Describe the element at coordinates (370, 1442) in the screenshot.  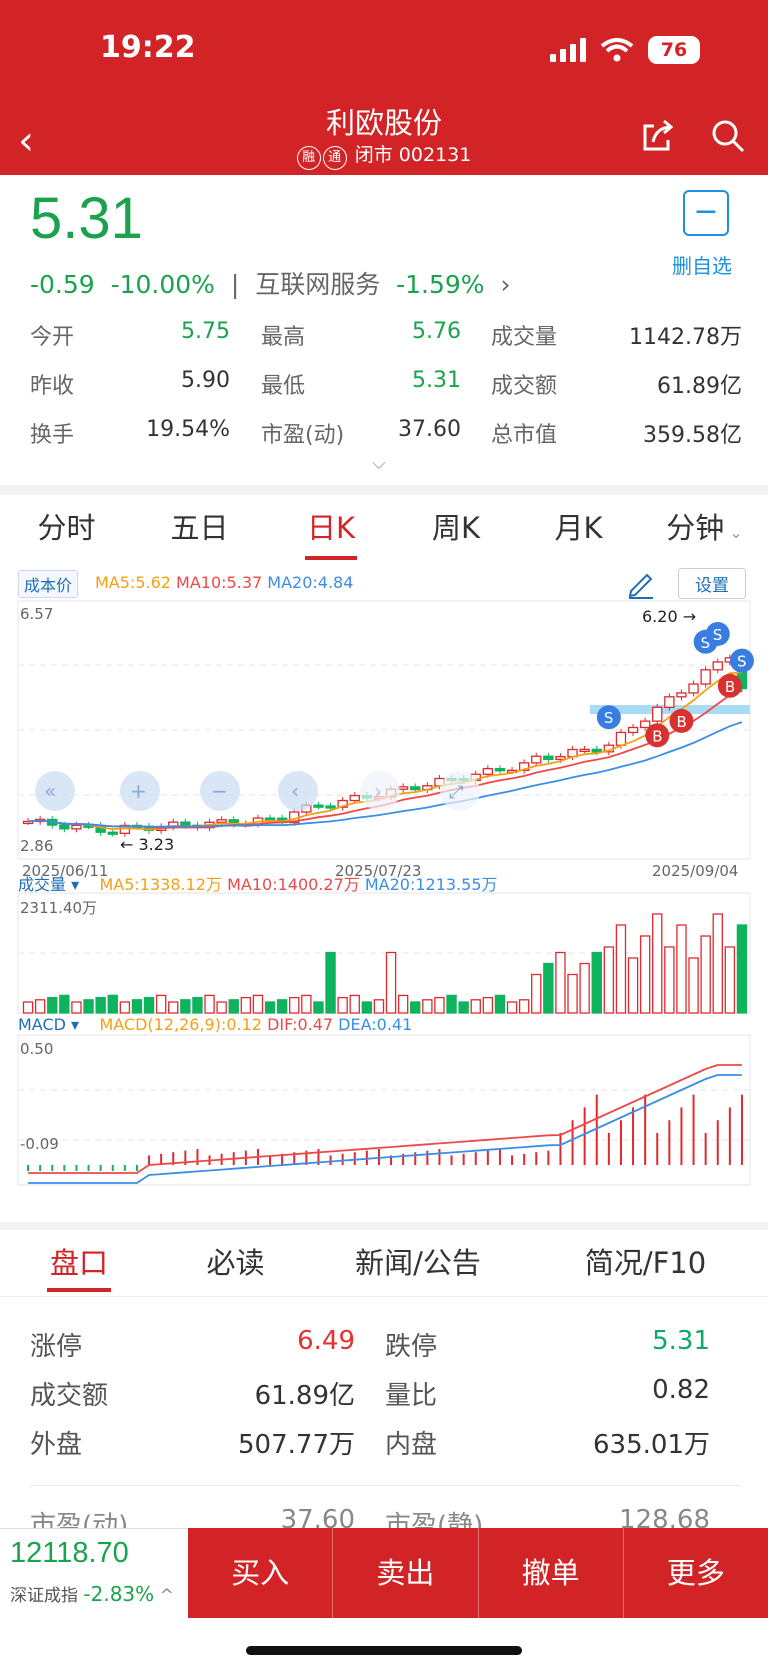
I see `pankou-row: 外盘 507.77万 内盘 635.01万` at that location.